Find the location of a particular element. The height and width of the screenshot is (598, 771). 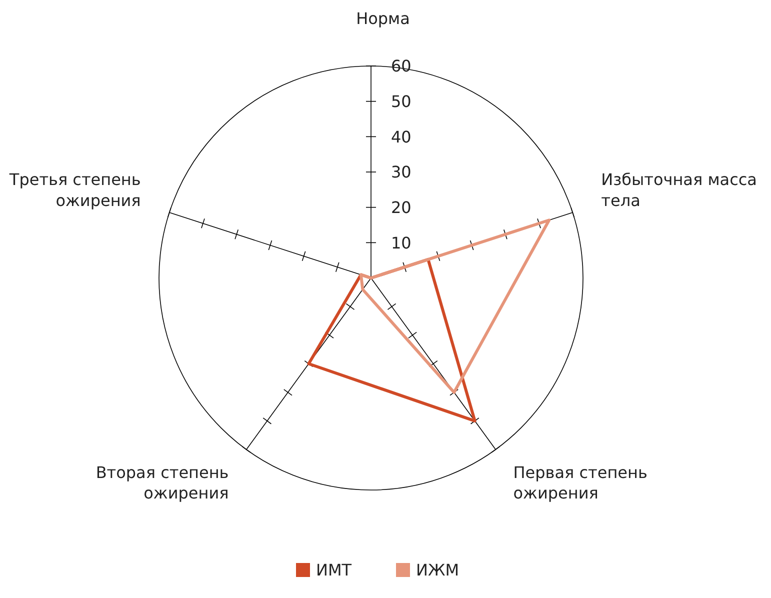

spoke-label: Первая степень ожирения is located at coordinates (580, 482).